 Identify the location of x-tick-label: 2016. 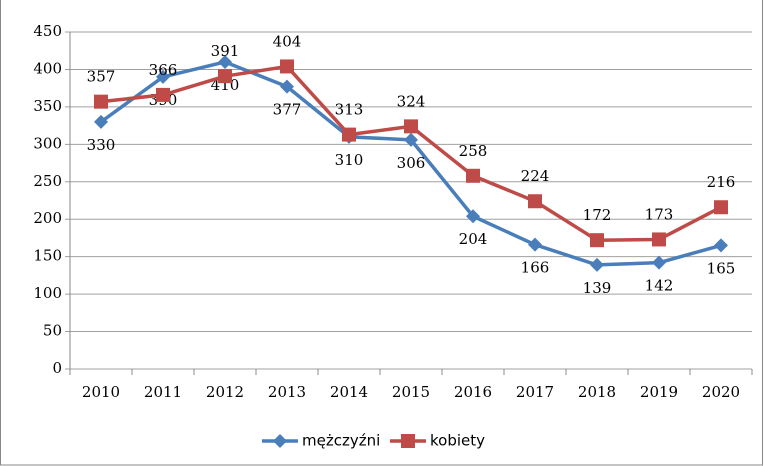
(473, 392).